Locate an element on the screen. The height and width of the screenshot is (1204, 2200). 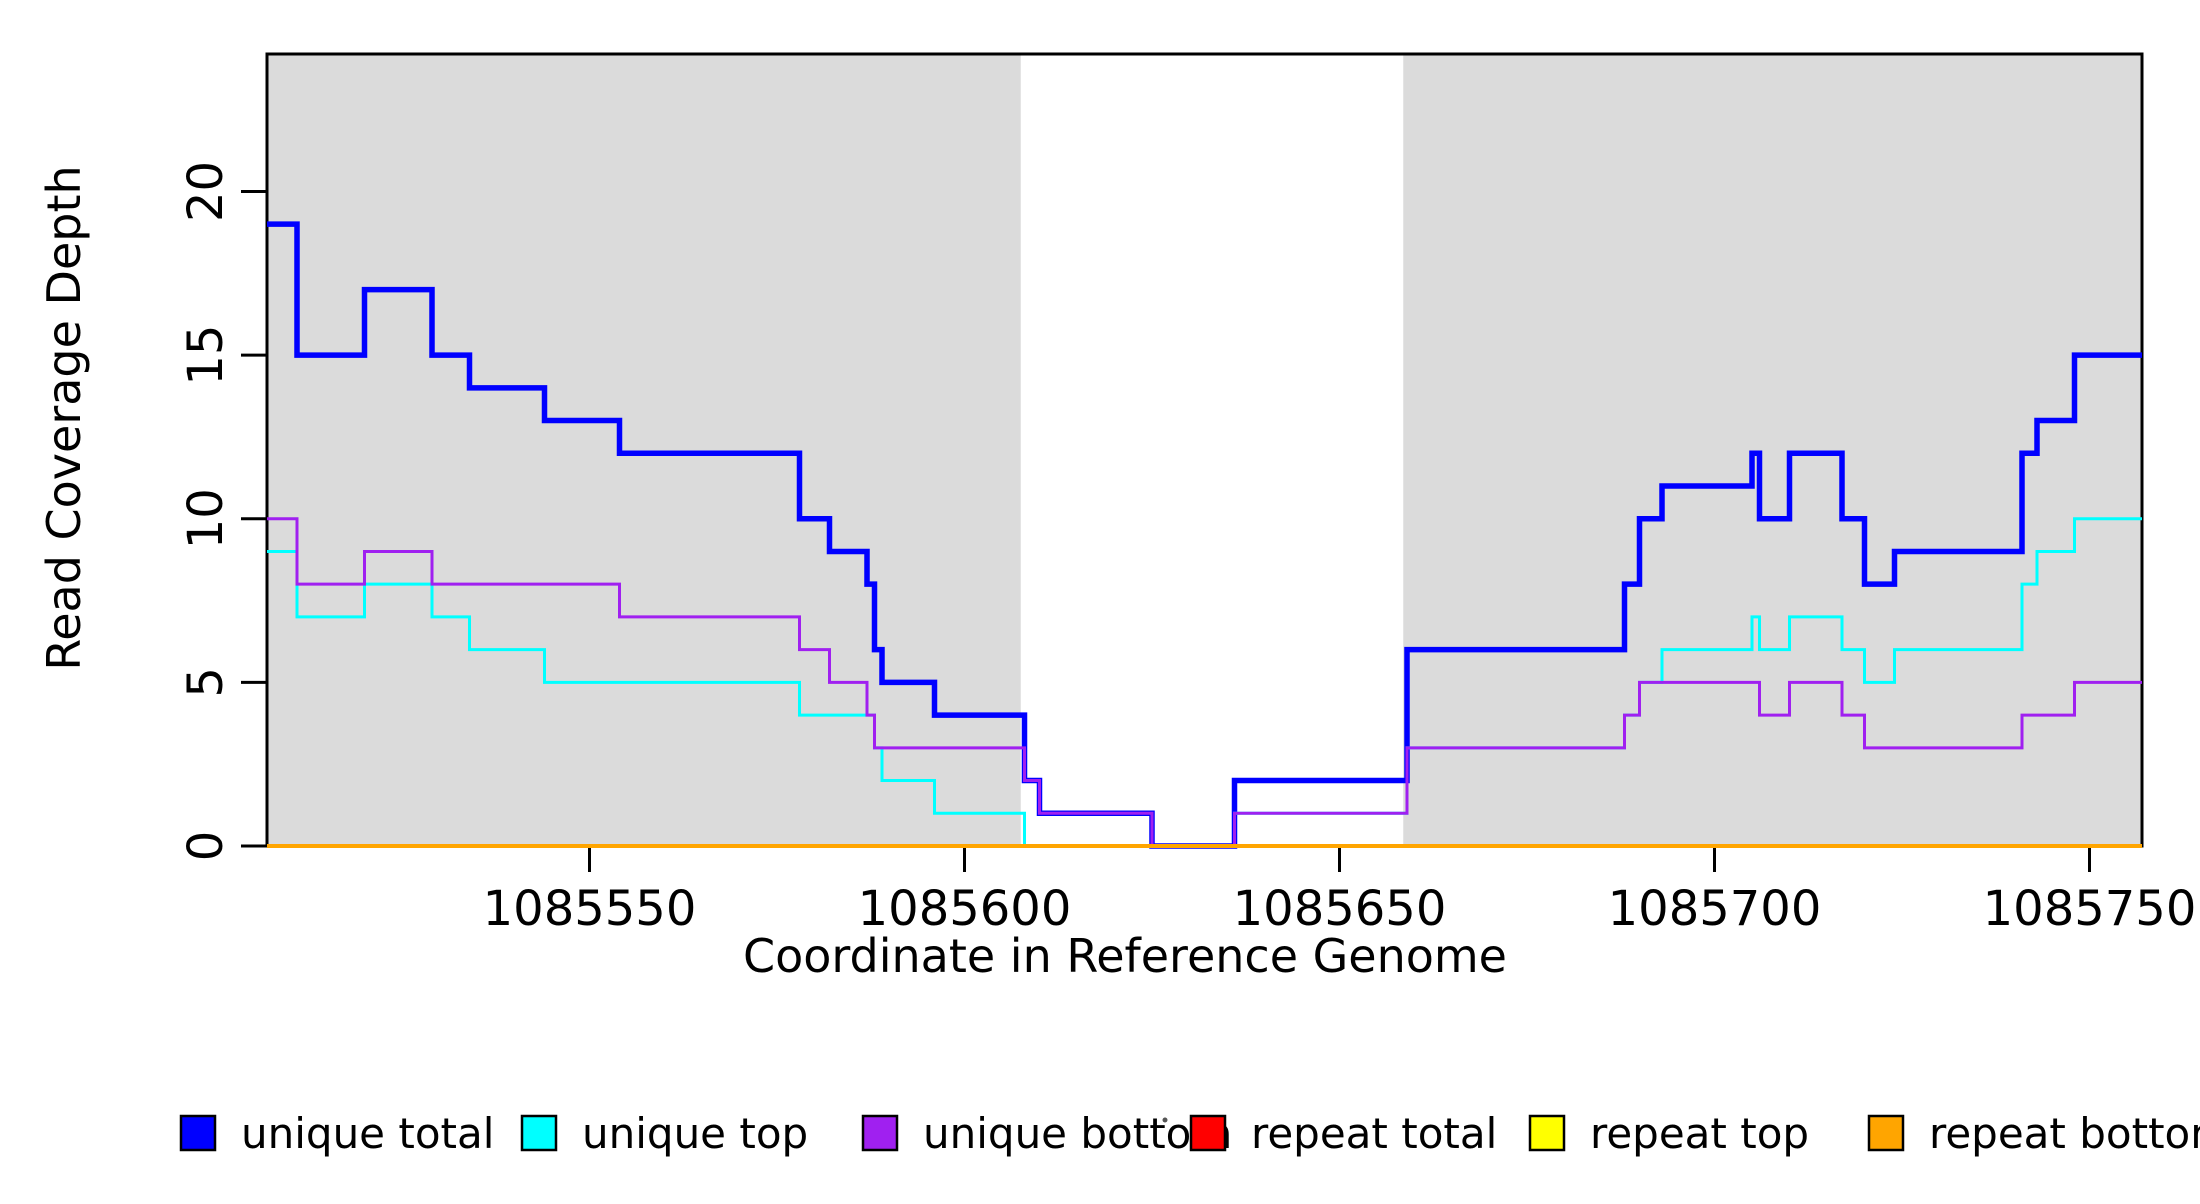
legend-swatch-repeat-top is located at coordinates (1547, 1133).